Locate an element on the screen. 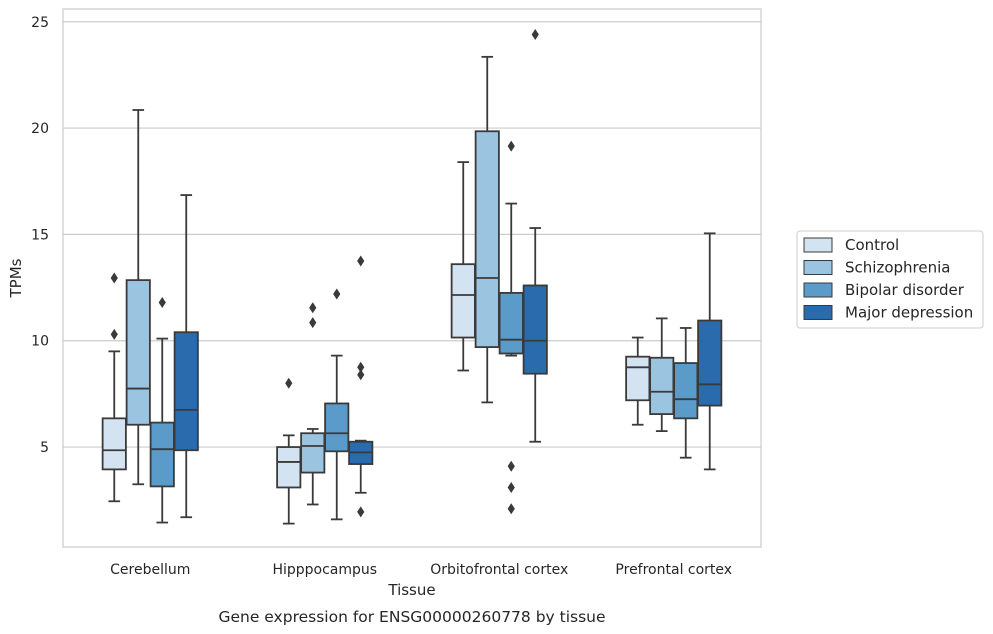 The height and width of the screenshot is (634, 993). legend-frame is located at coordinates (890, 279).